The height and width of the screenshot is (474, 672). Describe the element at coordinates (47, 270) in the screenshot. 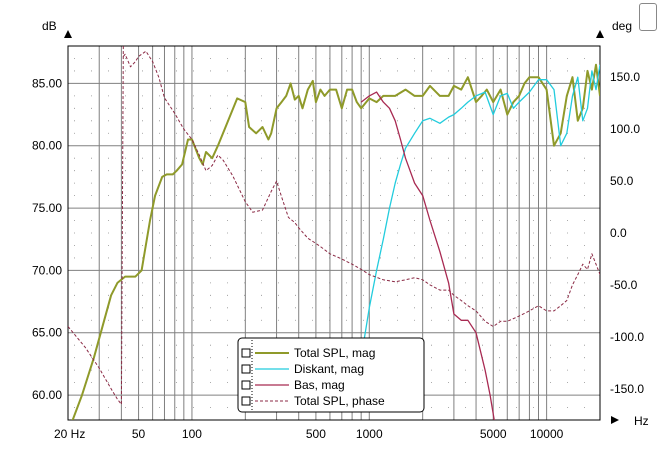

I see `y-tick-label: 70.00` at that location.